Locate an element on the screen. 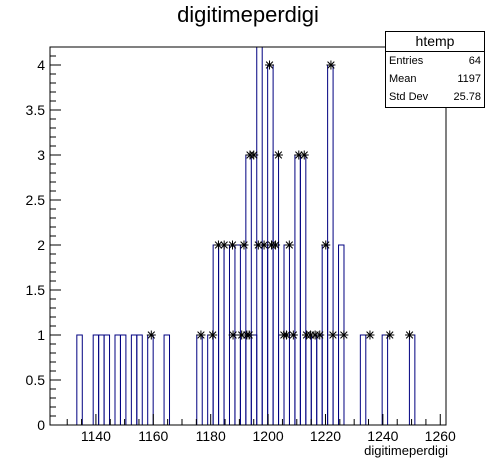 The width and height of the screenshot is (496, 472). stats-entries-value: 64 is located at coordinates (474, 61).